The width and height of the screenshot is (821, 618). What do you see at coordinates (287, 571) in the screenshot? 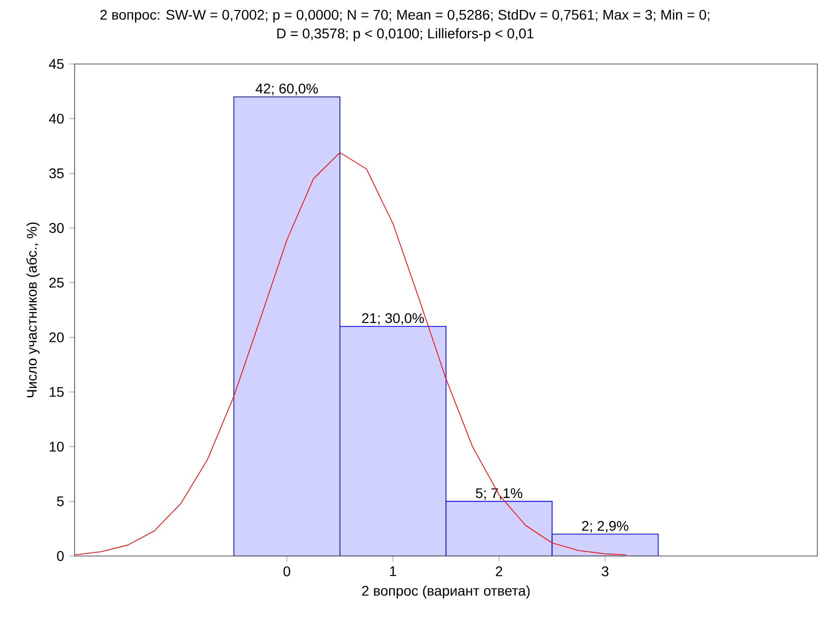
I see `x-tick-label: 0` at bounding box center [287, 571].